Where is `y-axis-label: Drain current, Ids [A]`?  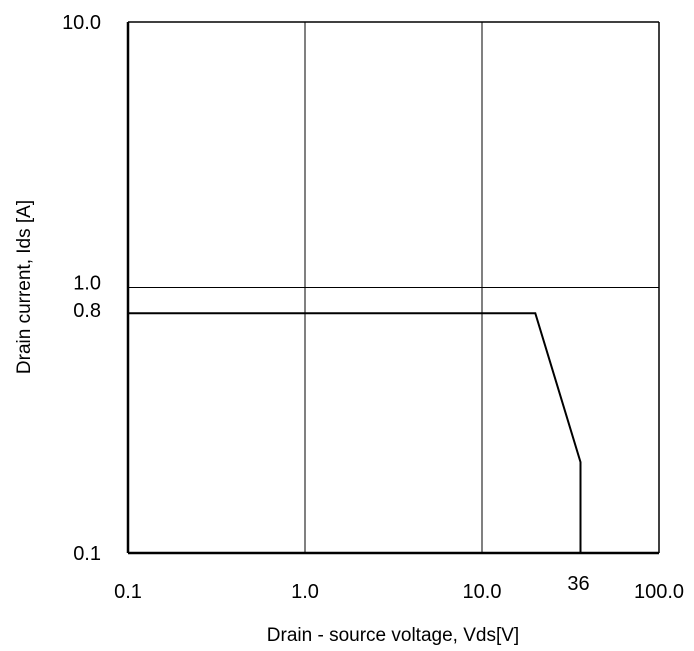 y-axis-label: Drain current, Ids [A] is located at coordinates (24, 287).